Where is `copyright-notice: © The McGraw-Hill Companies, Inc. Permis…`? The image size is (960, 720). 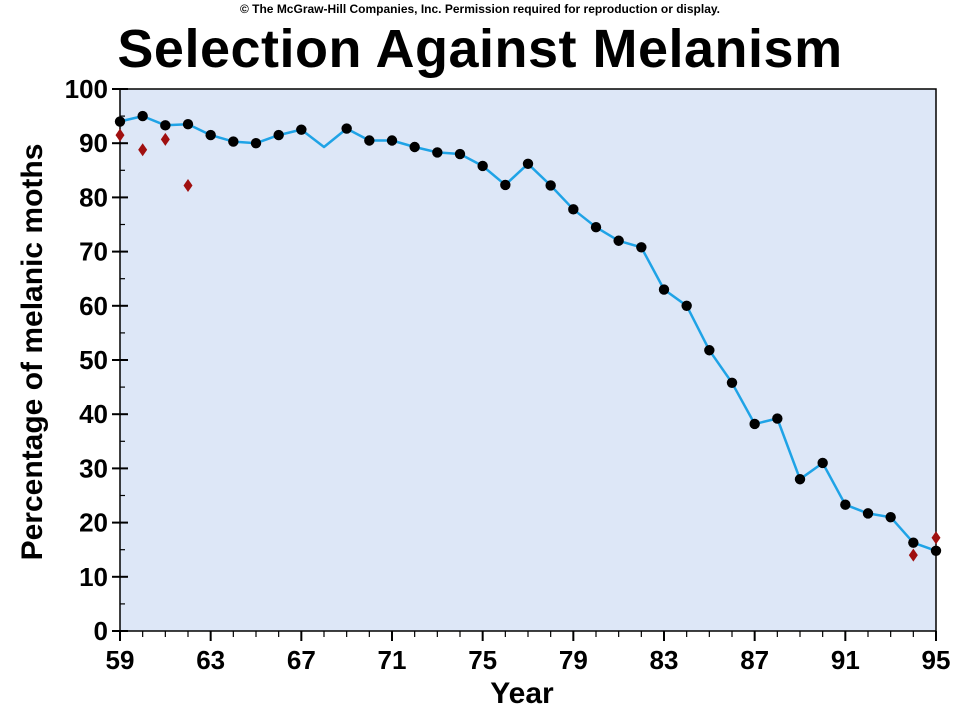 copyright-notice: © The McGraw-Hill Companies, Inc. Permis… is located at coordinates (480, 9).